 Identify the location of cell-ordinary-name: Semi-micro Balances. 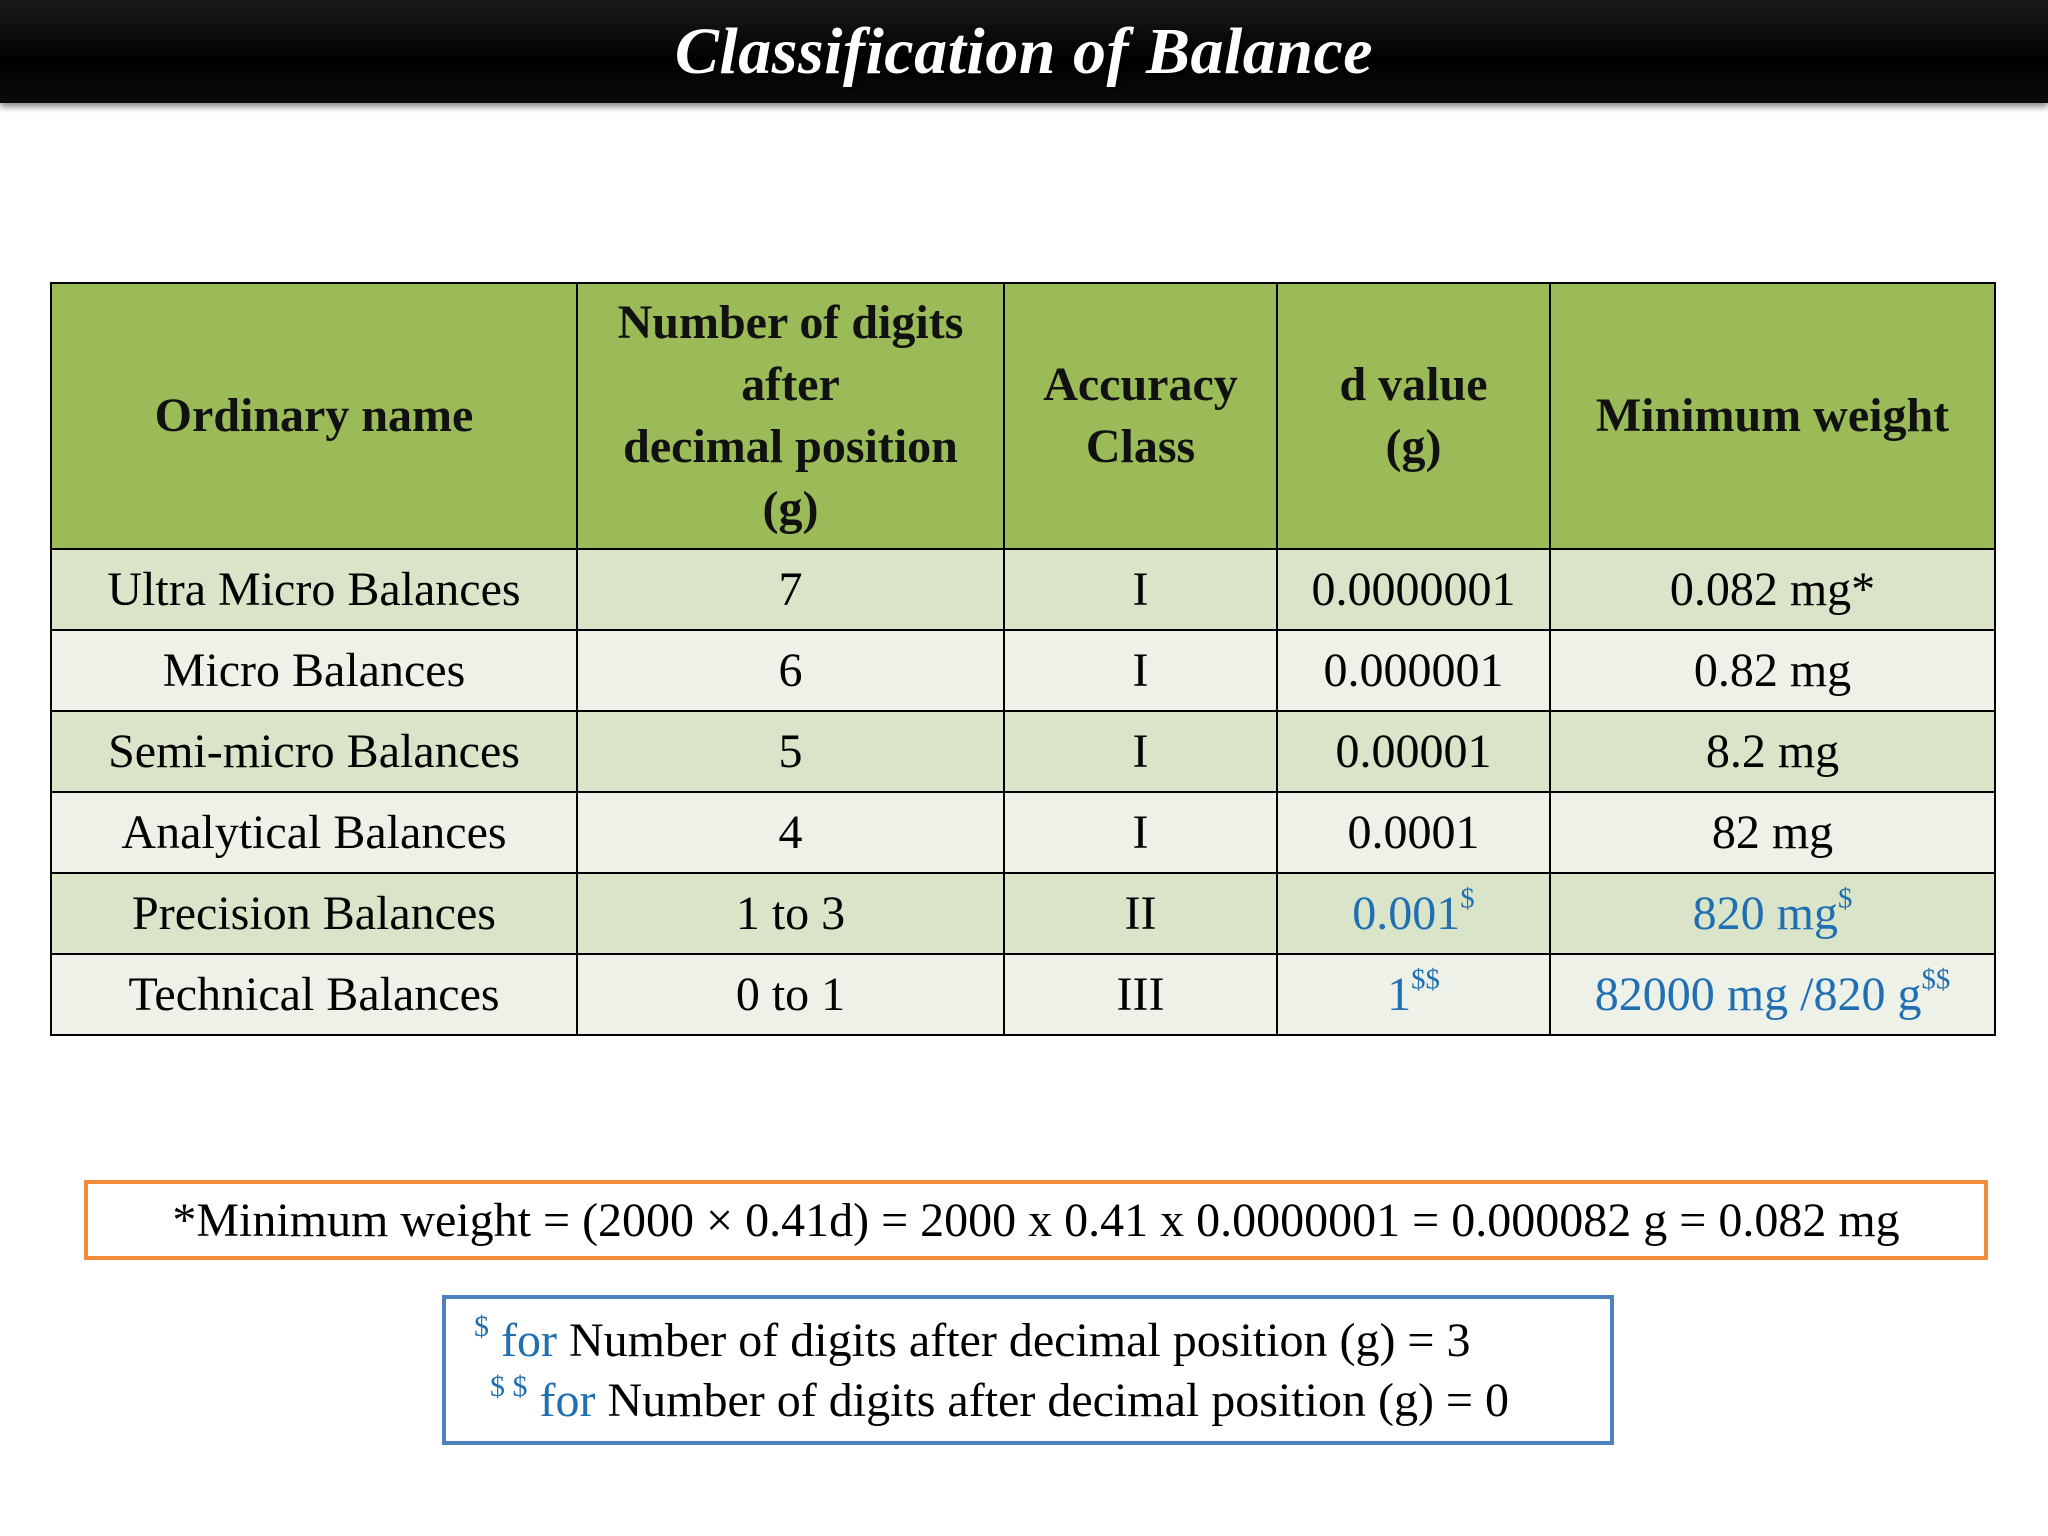
(314, 751).